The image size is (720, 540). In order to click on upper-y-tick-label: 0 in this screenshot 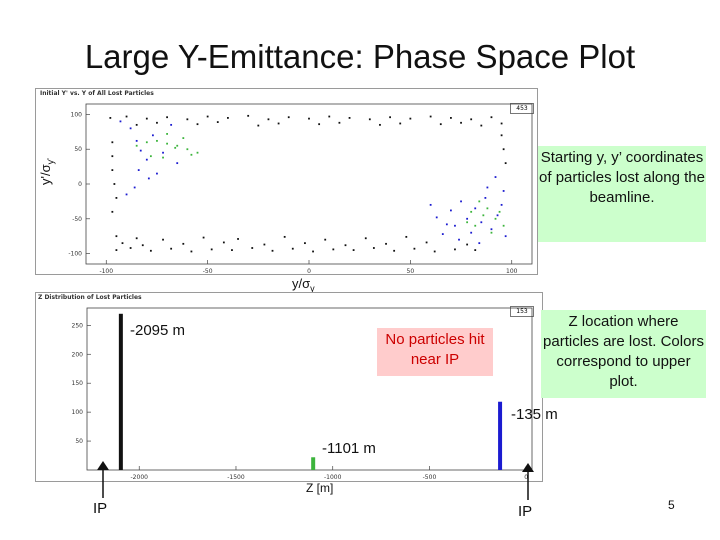, I will do `click(80, 184)`.